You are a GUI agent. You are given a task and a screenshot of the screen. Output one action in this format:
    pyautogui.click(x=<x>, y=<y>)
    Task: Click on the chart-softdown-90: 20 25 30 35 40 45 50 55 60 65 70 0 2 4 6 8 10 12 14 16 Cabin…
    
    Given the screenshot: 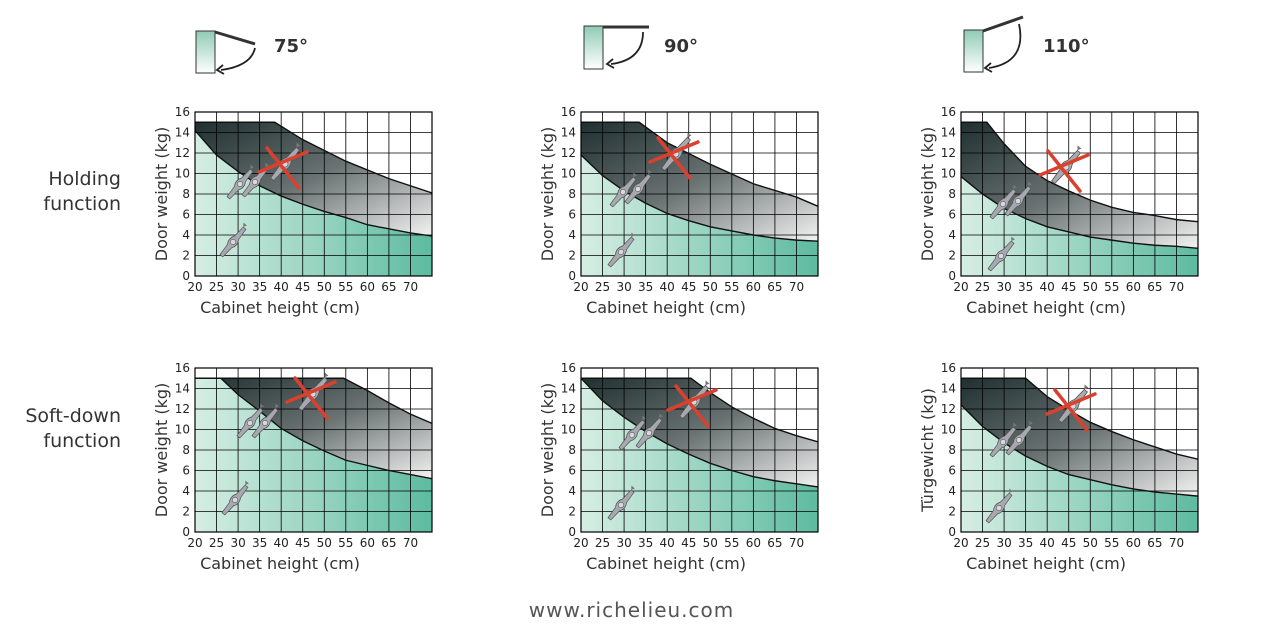 What is the action you would take?
    pyautogui.click(x=678, y=467)
    